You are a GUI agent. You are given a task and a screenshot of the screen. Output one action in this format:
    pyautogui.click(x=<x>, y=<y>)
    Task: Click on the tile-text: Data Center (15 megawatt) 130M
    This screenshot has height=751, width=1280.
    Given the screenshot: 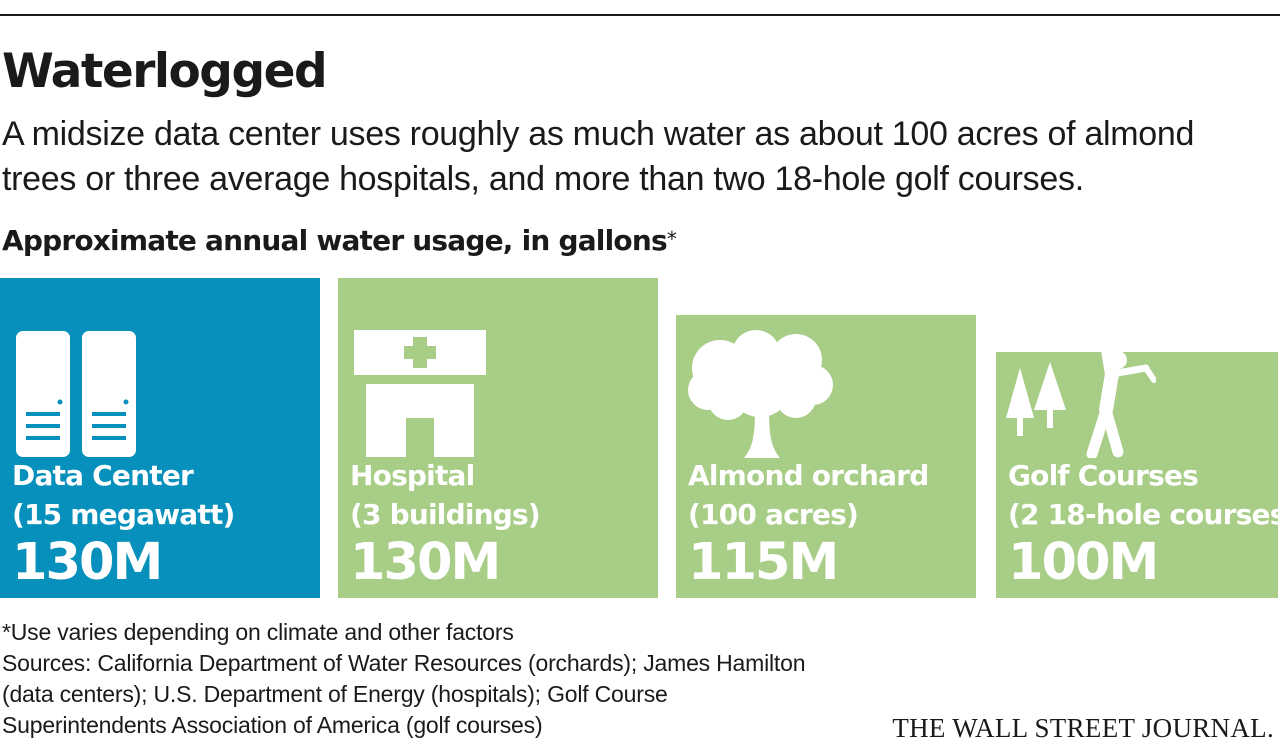 What is the action you would take?
    pyautogui.click(x=123, y=524)
    